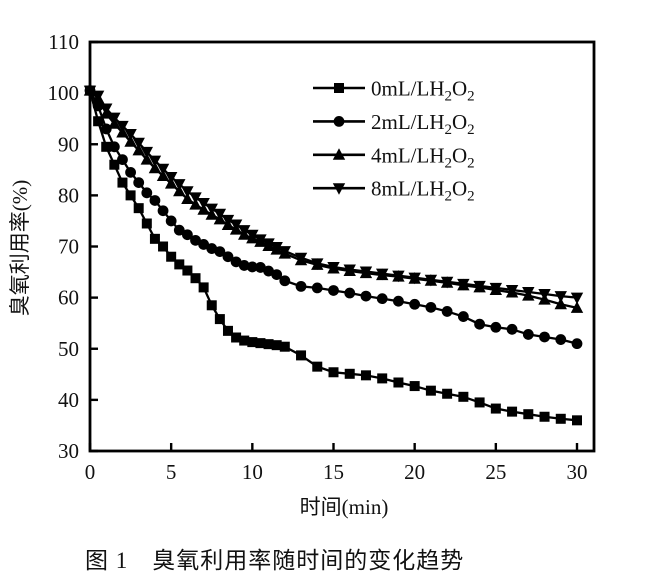 The height and width of the screenshot is (587, 649). Describe the element at coordinates (20, 248) in the screenshot. I see `y-axis-title: 臭氧利用率(%)` at that location.